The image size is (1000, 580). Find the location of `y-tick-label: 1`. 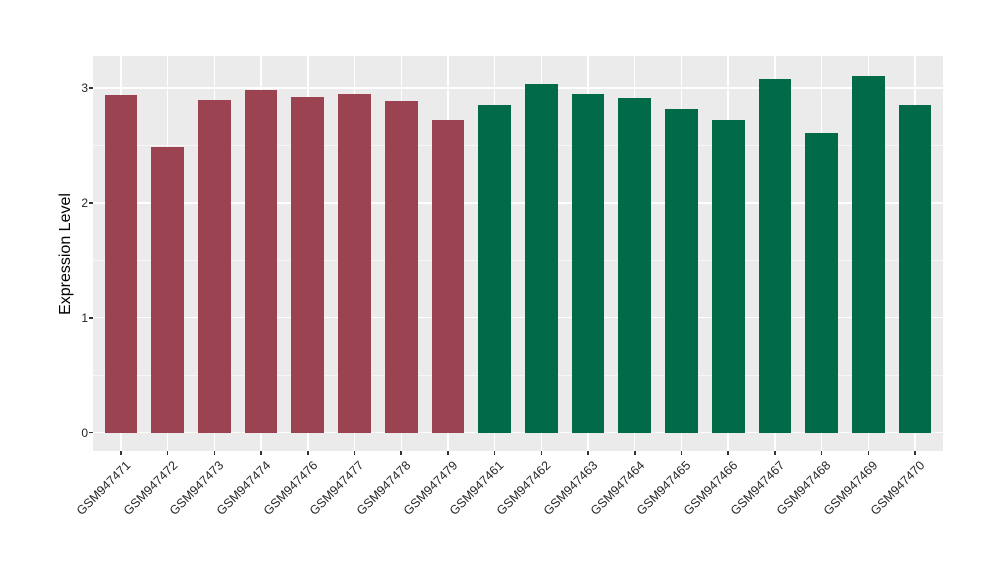

y-tick-label: 1 is located at coordinates (84, 317).